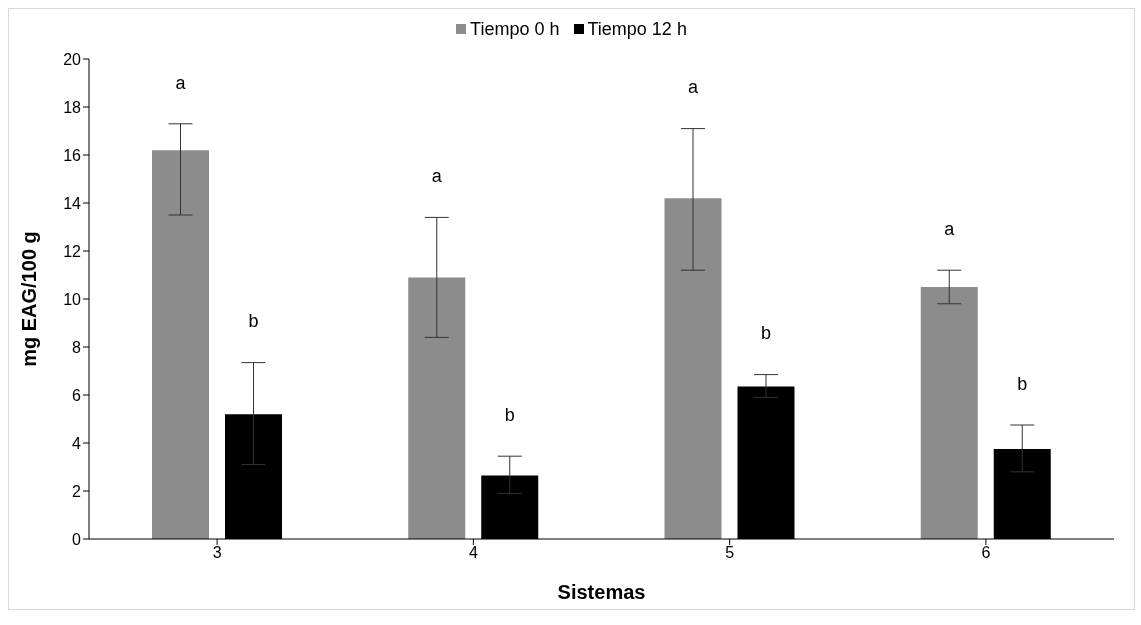 The height and width of the screenshot is (625, 1141). Describe the element at coordinates (77, 347) in the screenshot. I see `y-tick-label: 8` at that location.